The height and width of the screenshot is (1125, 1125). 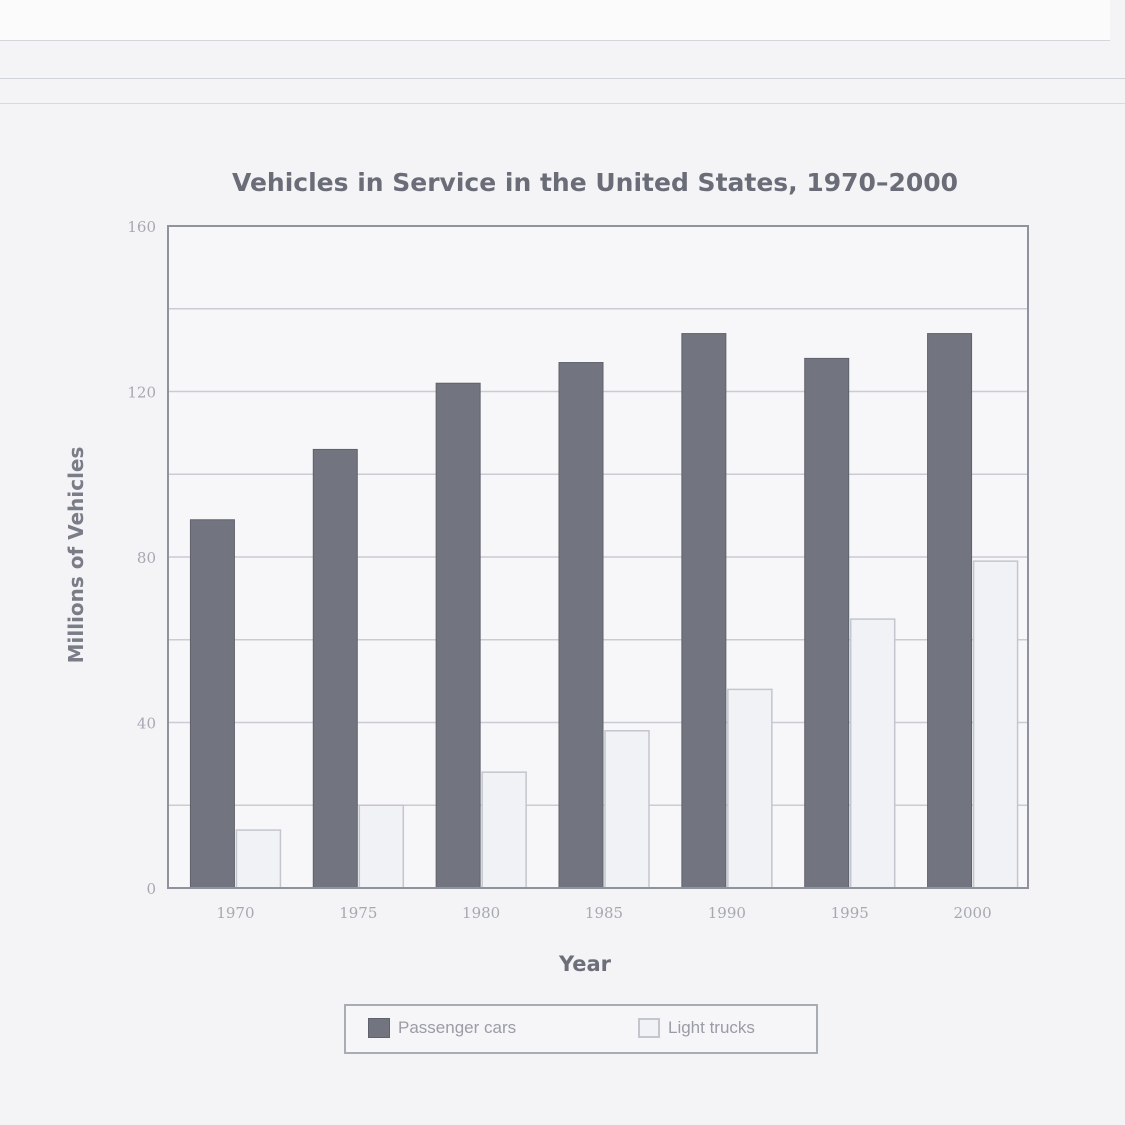 What do you see at coordinates (562, 91) in the screenshot?
I see `section-divider` at bounding box center [562, 91].